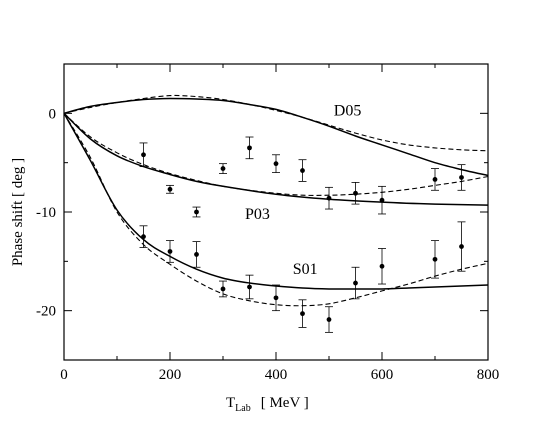  Describe the element at coordinates (230, 403) in the screenshot. I see `x-axis-symbol: T` at that location.